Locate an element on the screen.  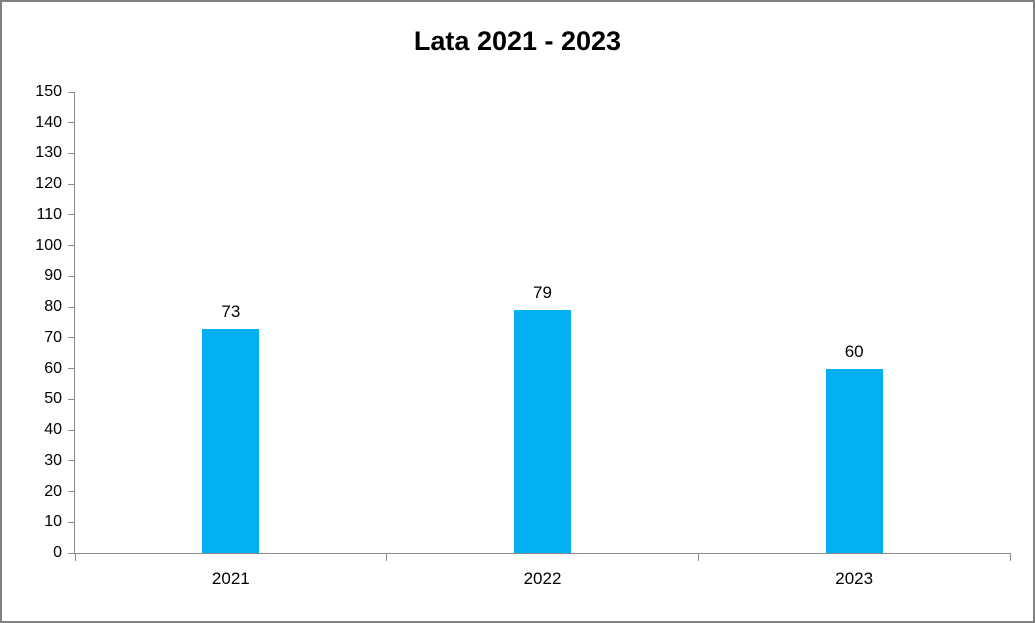
chart-title: Lata 2021 - 2023 is located at coordinates (517, 41).